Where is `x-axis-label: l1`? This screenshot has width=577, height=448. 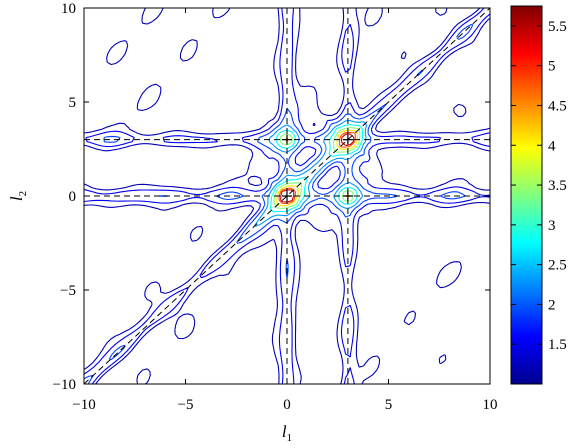
x-axis-label: l1 is located at coordinates (287, 433).